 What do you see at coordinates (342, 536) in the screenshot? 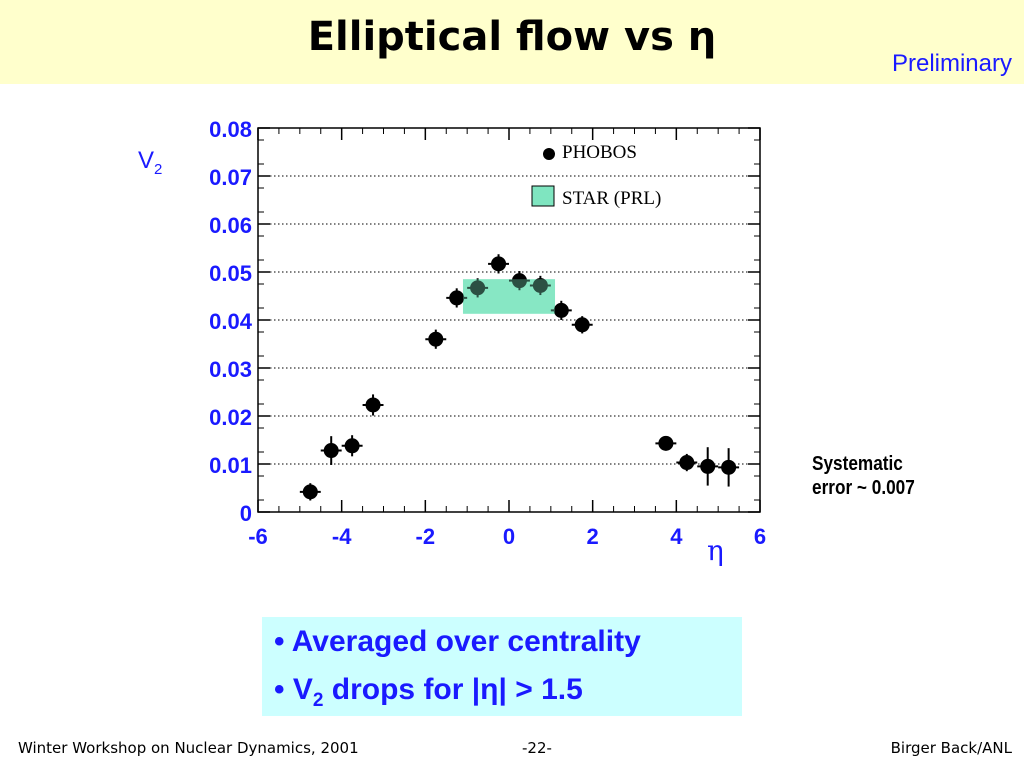
I see `x-tick-label: -4` at bounding box center [342, 536].